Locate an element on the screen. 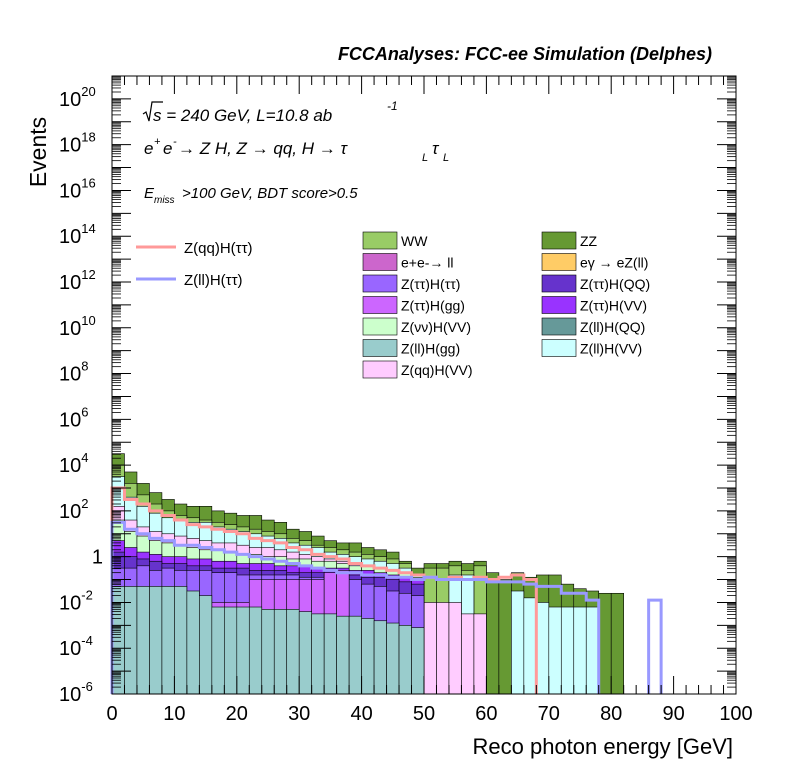  y-tick-exponent: -6 is located at coordinates (87, 686).